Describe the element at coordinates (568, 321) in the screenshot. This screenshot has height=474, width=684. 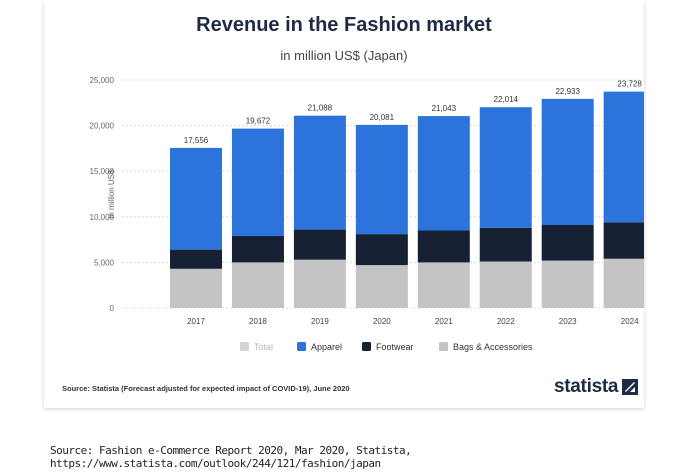
I see `x-tick-label: 2023` at that location.